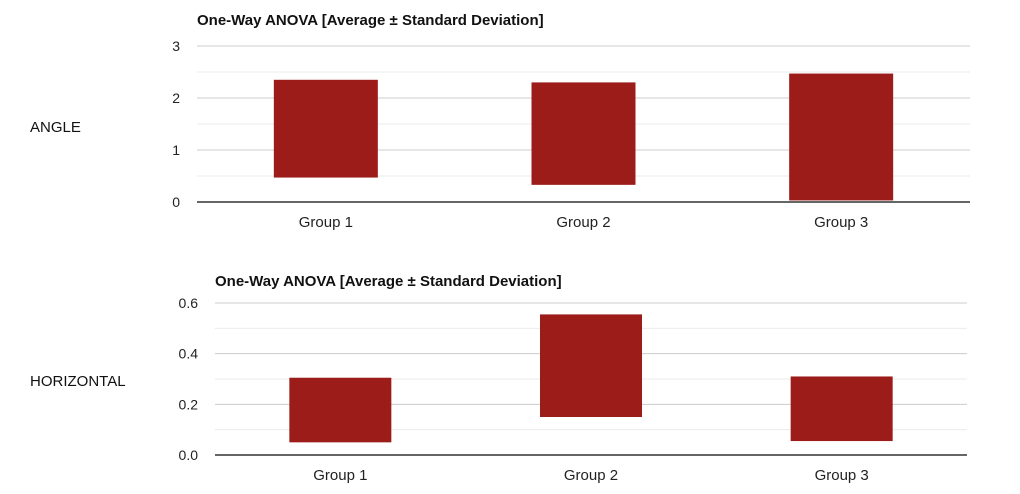 This screenshot has height=494, width=1020. What do you see at coordinates (189, 455) in the screenshot?
I see `y-tick-label: 0.0` at bounding box center [189, 455].